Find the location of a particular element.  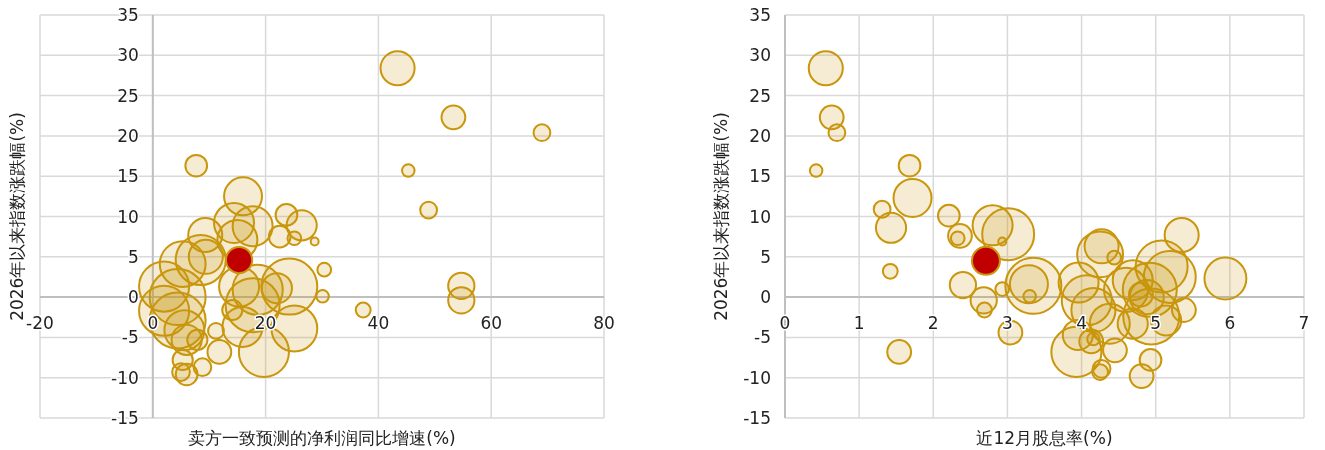

x-tick-label: 1 is located at coordinates (859, 323).